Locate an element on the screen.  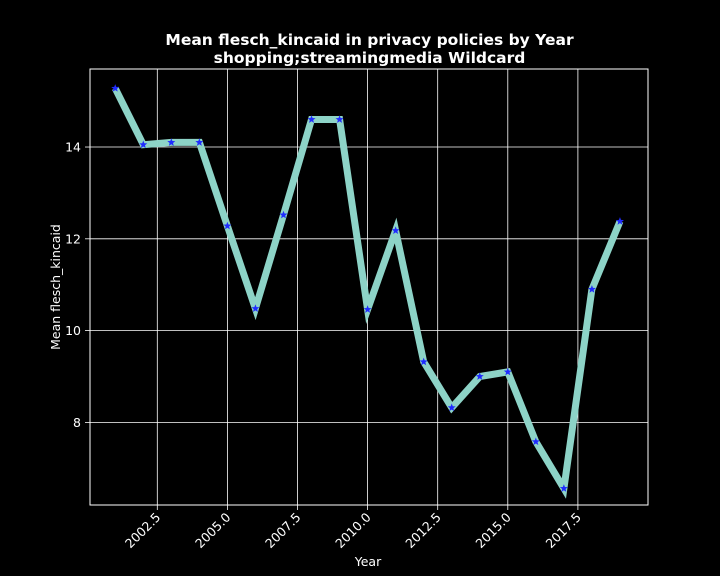
y-tick-label: 14 is located at coordinates (73, 147).